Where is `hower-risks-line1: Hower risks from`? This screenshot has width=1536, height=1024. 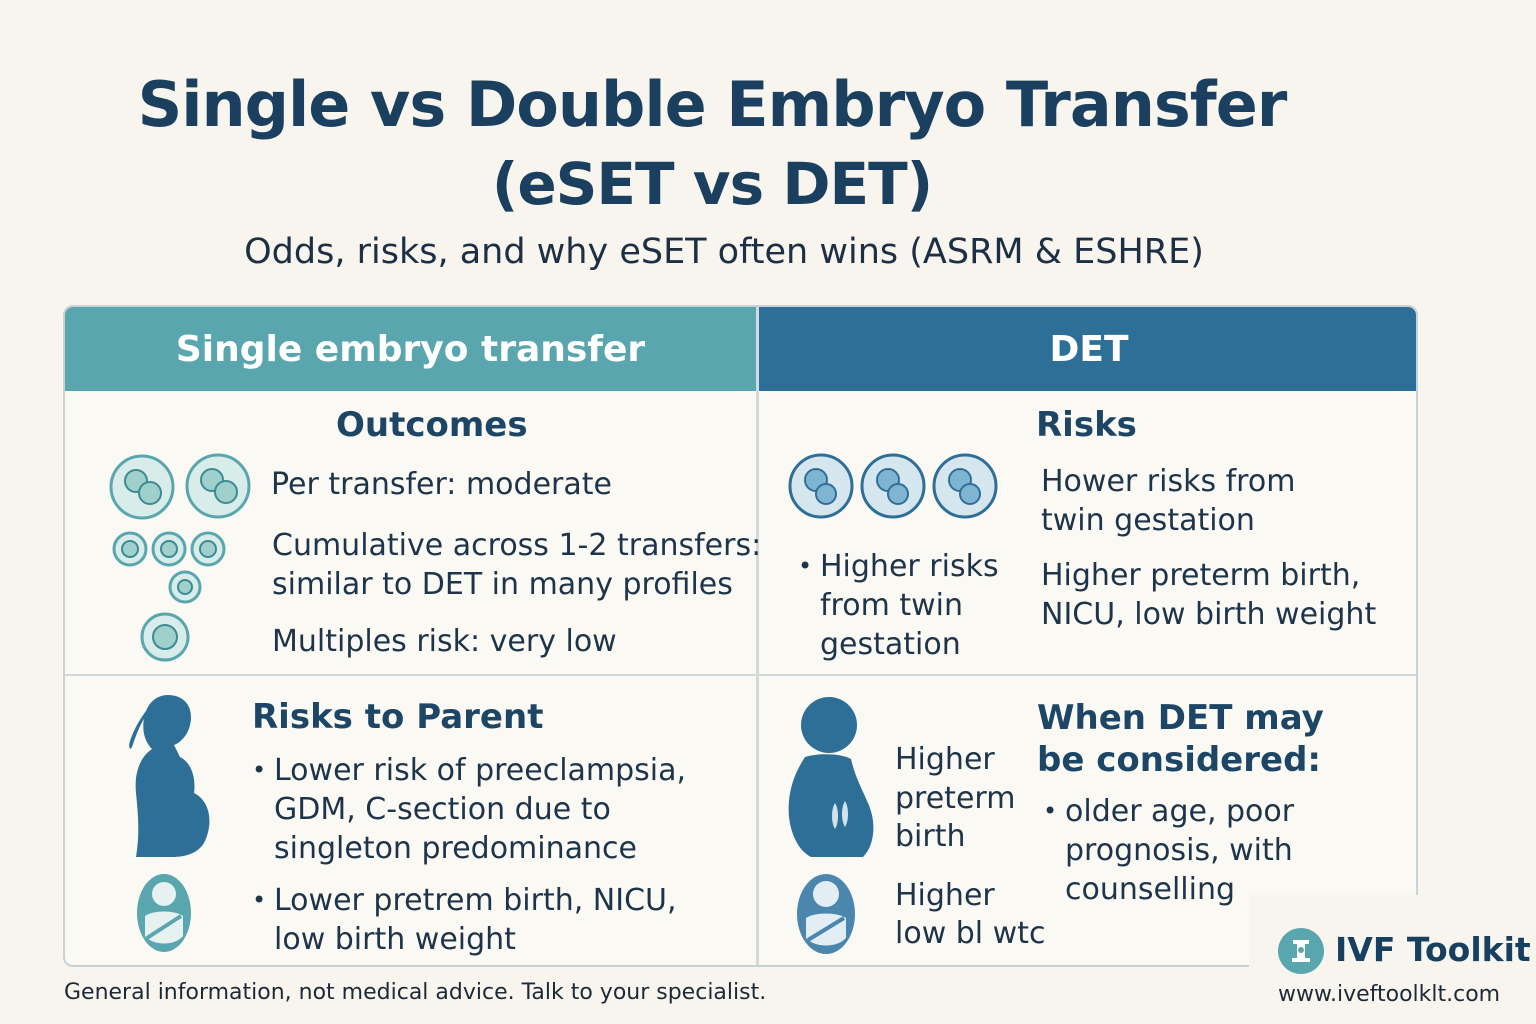
hower-risks-line1: Hower risks from is located at coordinates (1168, 481).